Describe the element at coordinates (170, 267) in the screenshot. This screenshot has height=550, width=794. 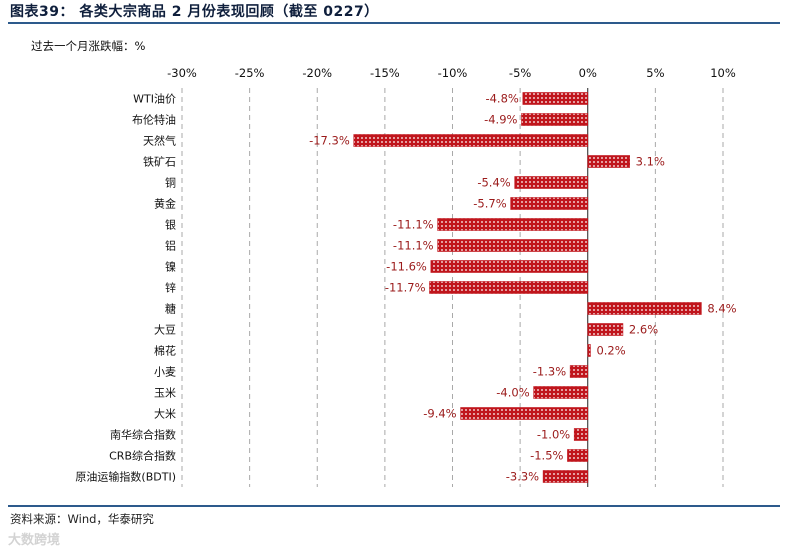
I see `category-label: 镍` at that location.